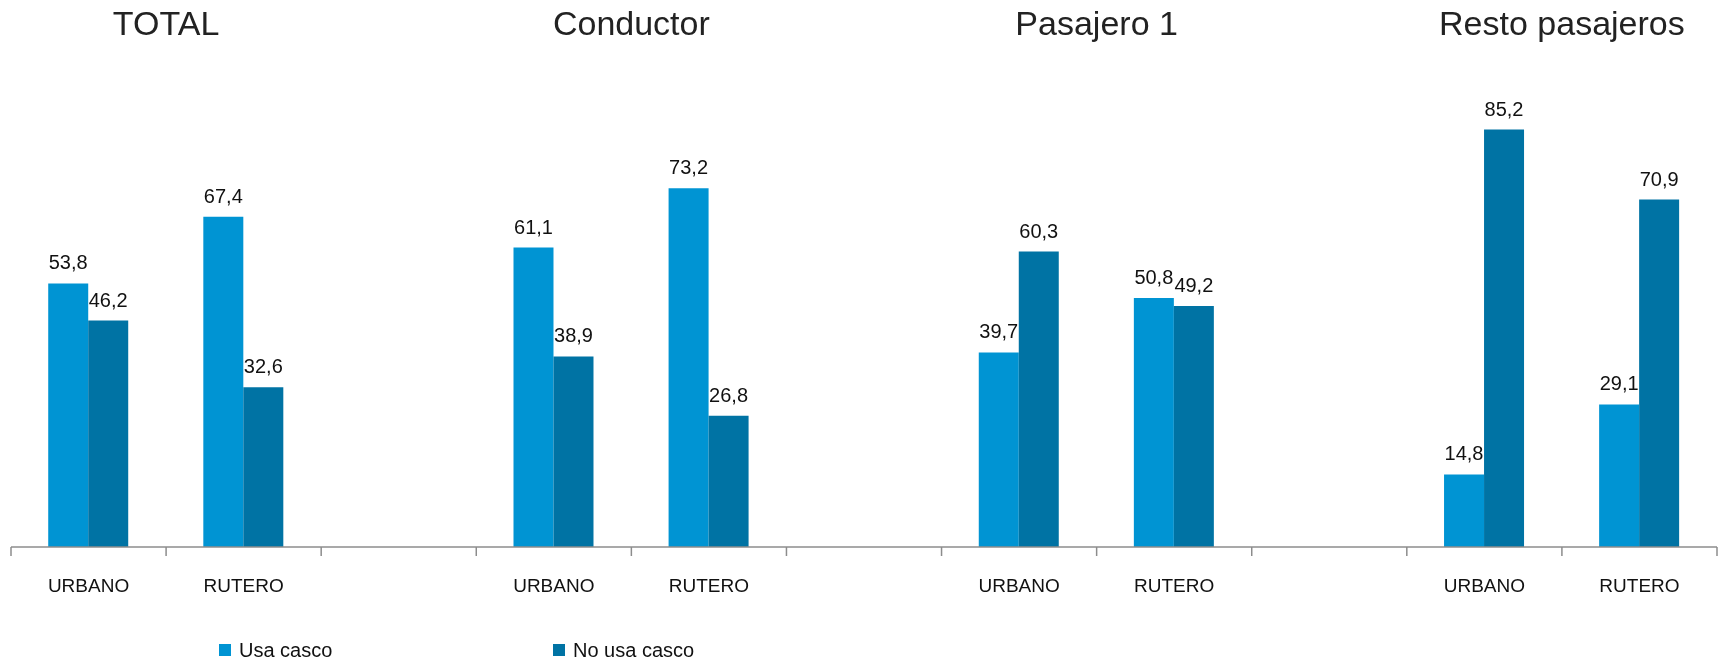 The image size is (1721, 661). Describe the element at coordinates (263, 366) in the screenshot. I see `data-label: 32,6` at that location.